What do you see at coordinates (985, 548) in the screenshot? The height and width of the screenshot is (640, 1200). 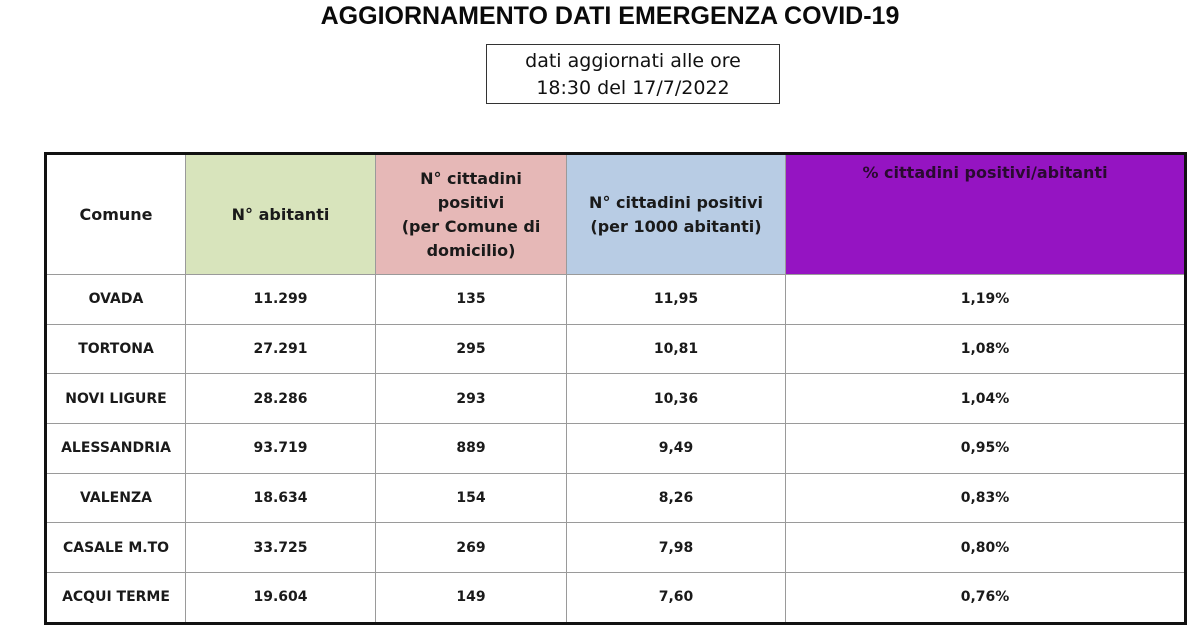 I see `cell-percent: 0,80%` at bounding box center [985, 548].